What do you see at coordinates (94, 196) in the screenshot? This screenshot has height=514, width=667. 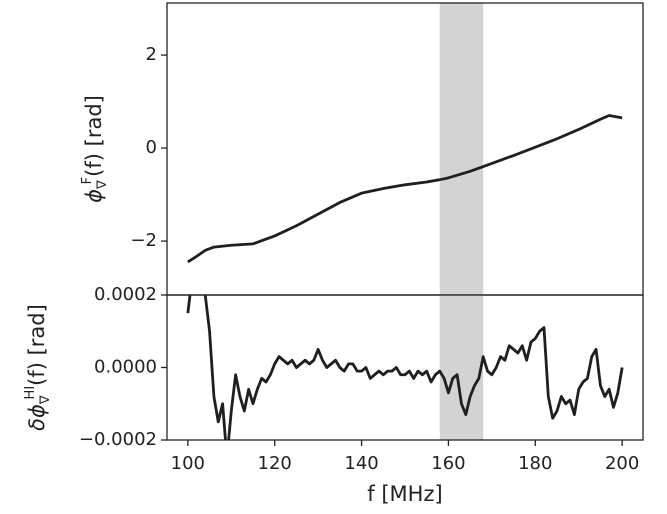 I see `y-label-symbol: ϕ` at bounding box center [94, 196].